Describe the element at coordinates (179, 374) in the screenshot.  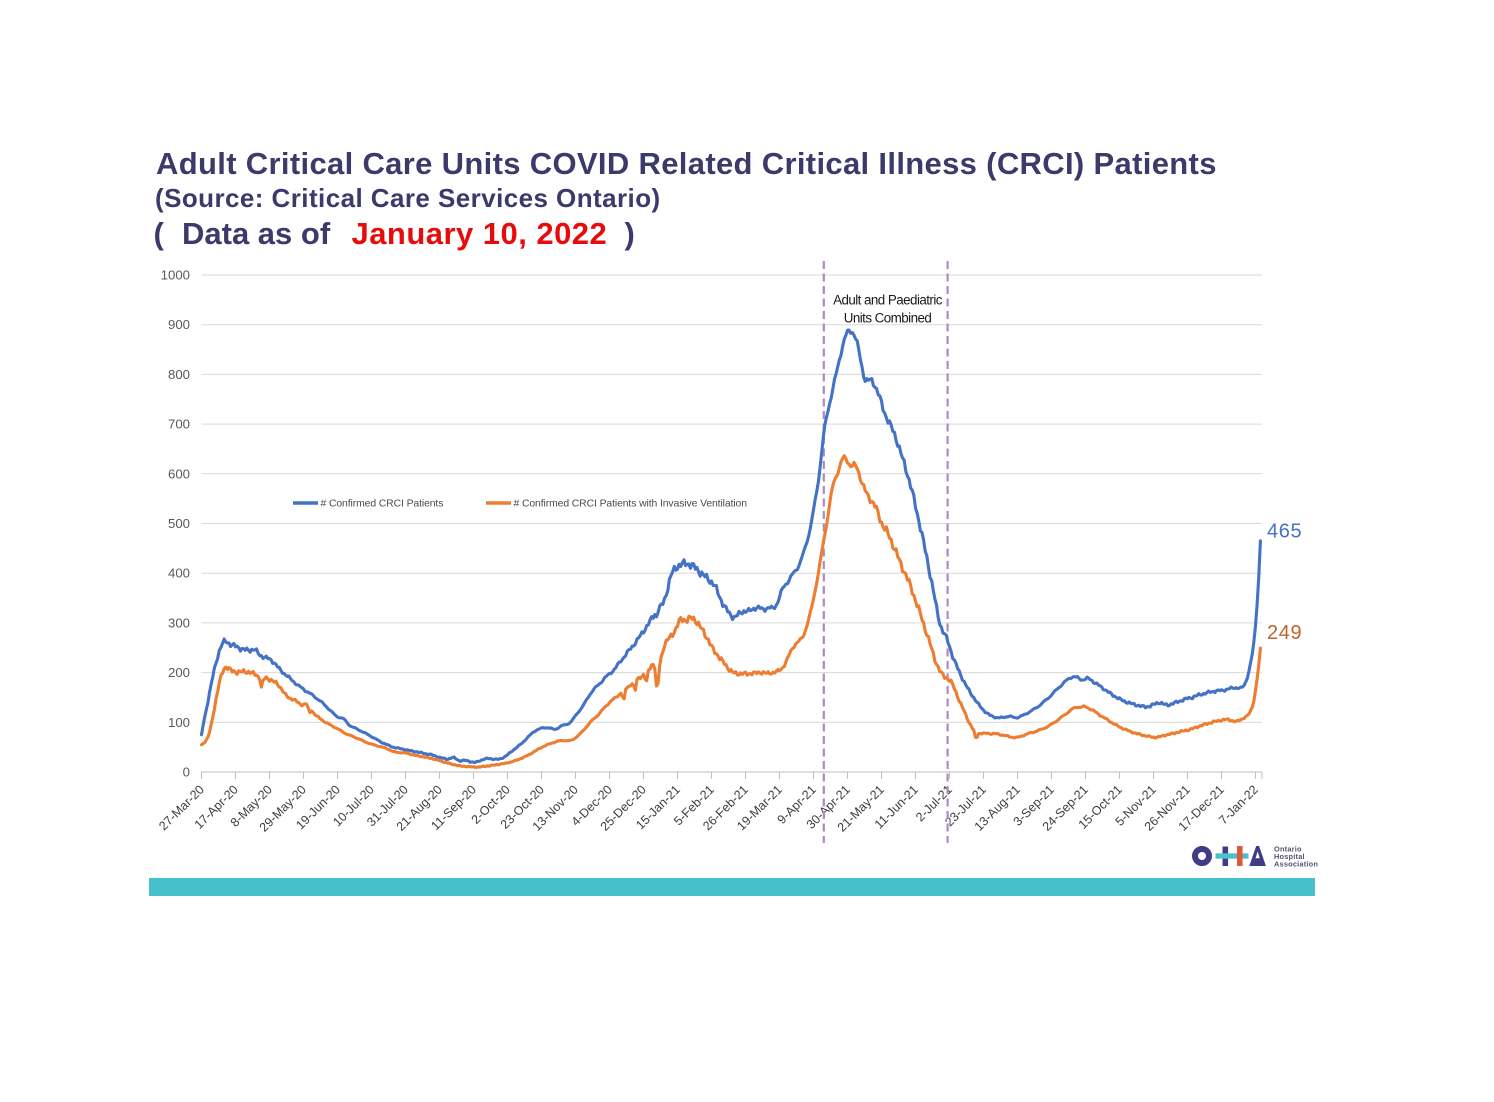
I see `svg-text: 800` at that location.